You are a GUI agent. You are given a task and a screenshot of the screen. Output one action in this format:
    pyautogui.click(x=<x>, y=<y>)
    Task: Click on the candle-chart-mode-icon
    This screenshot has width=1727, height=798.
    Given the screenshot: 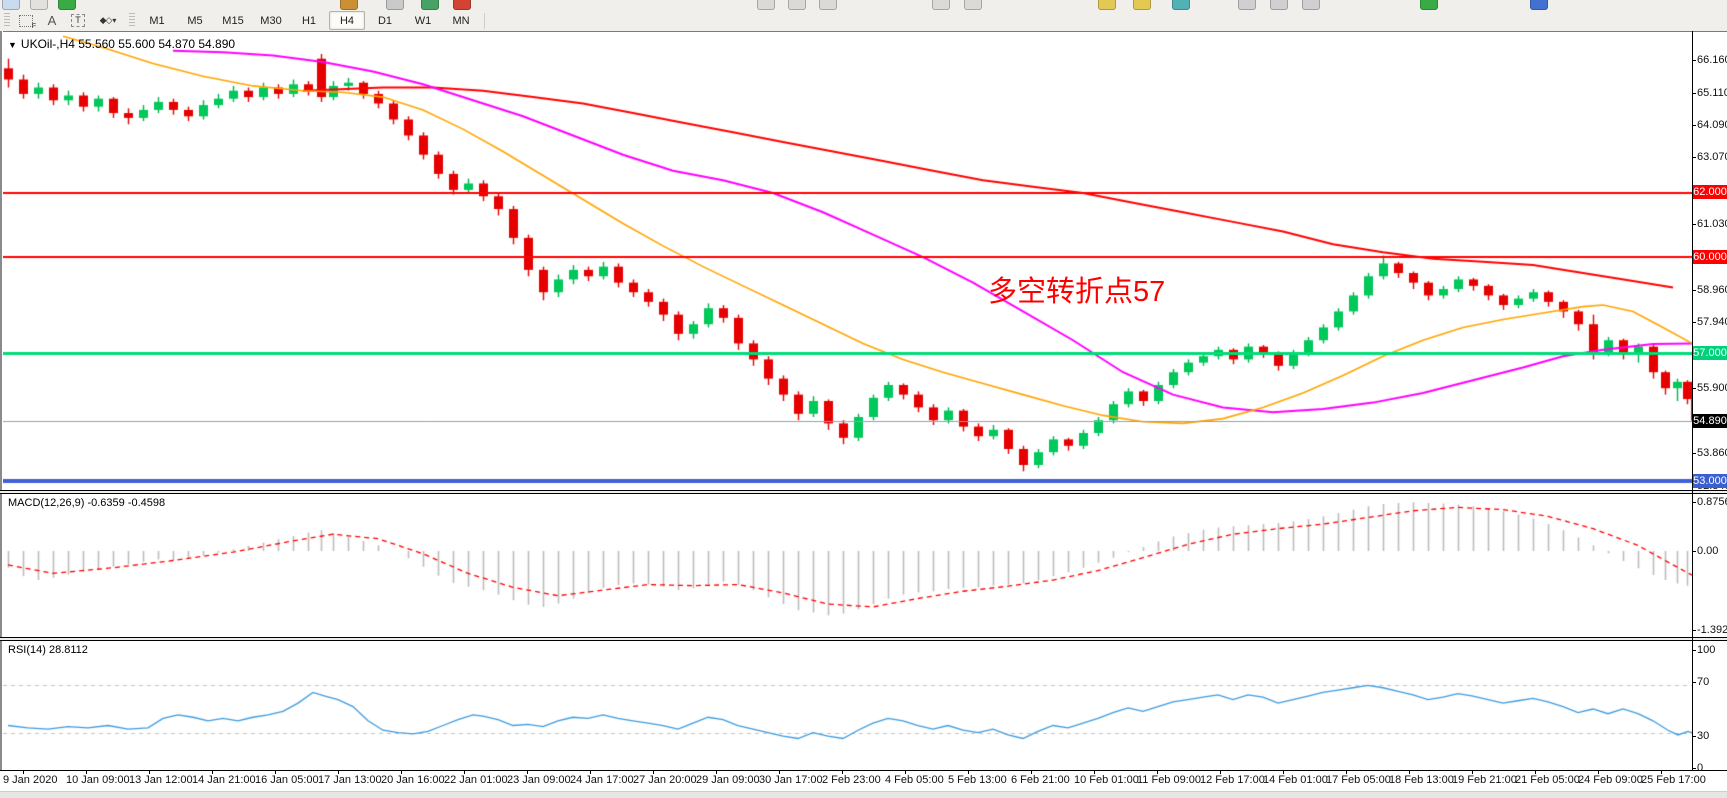 What is the action you would take?
    pyautogui.click(x=797, y=5)
    